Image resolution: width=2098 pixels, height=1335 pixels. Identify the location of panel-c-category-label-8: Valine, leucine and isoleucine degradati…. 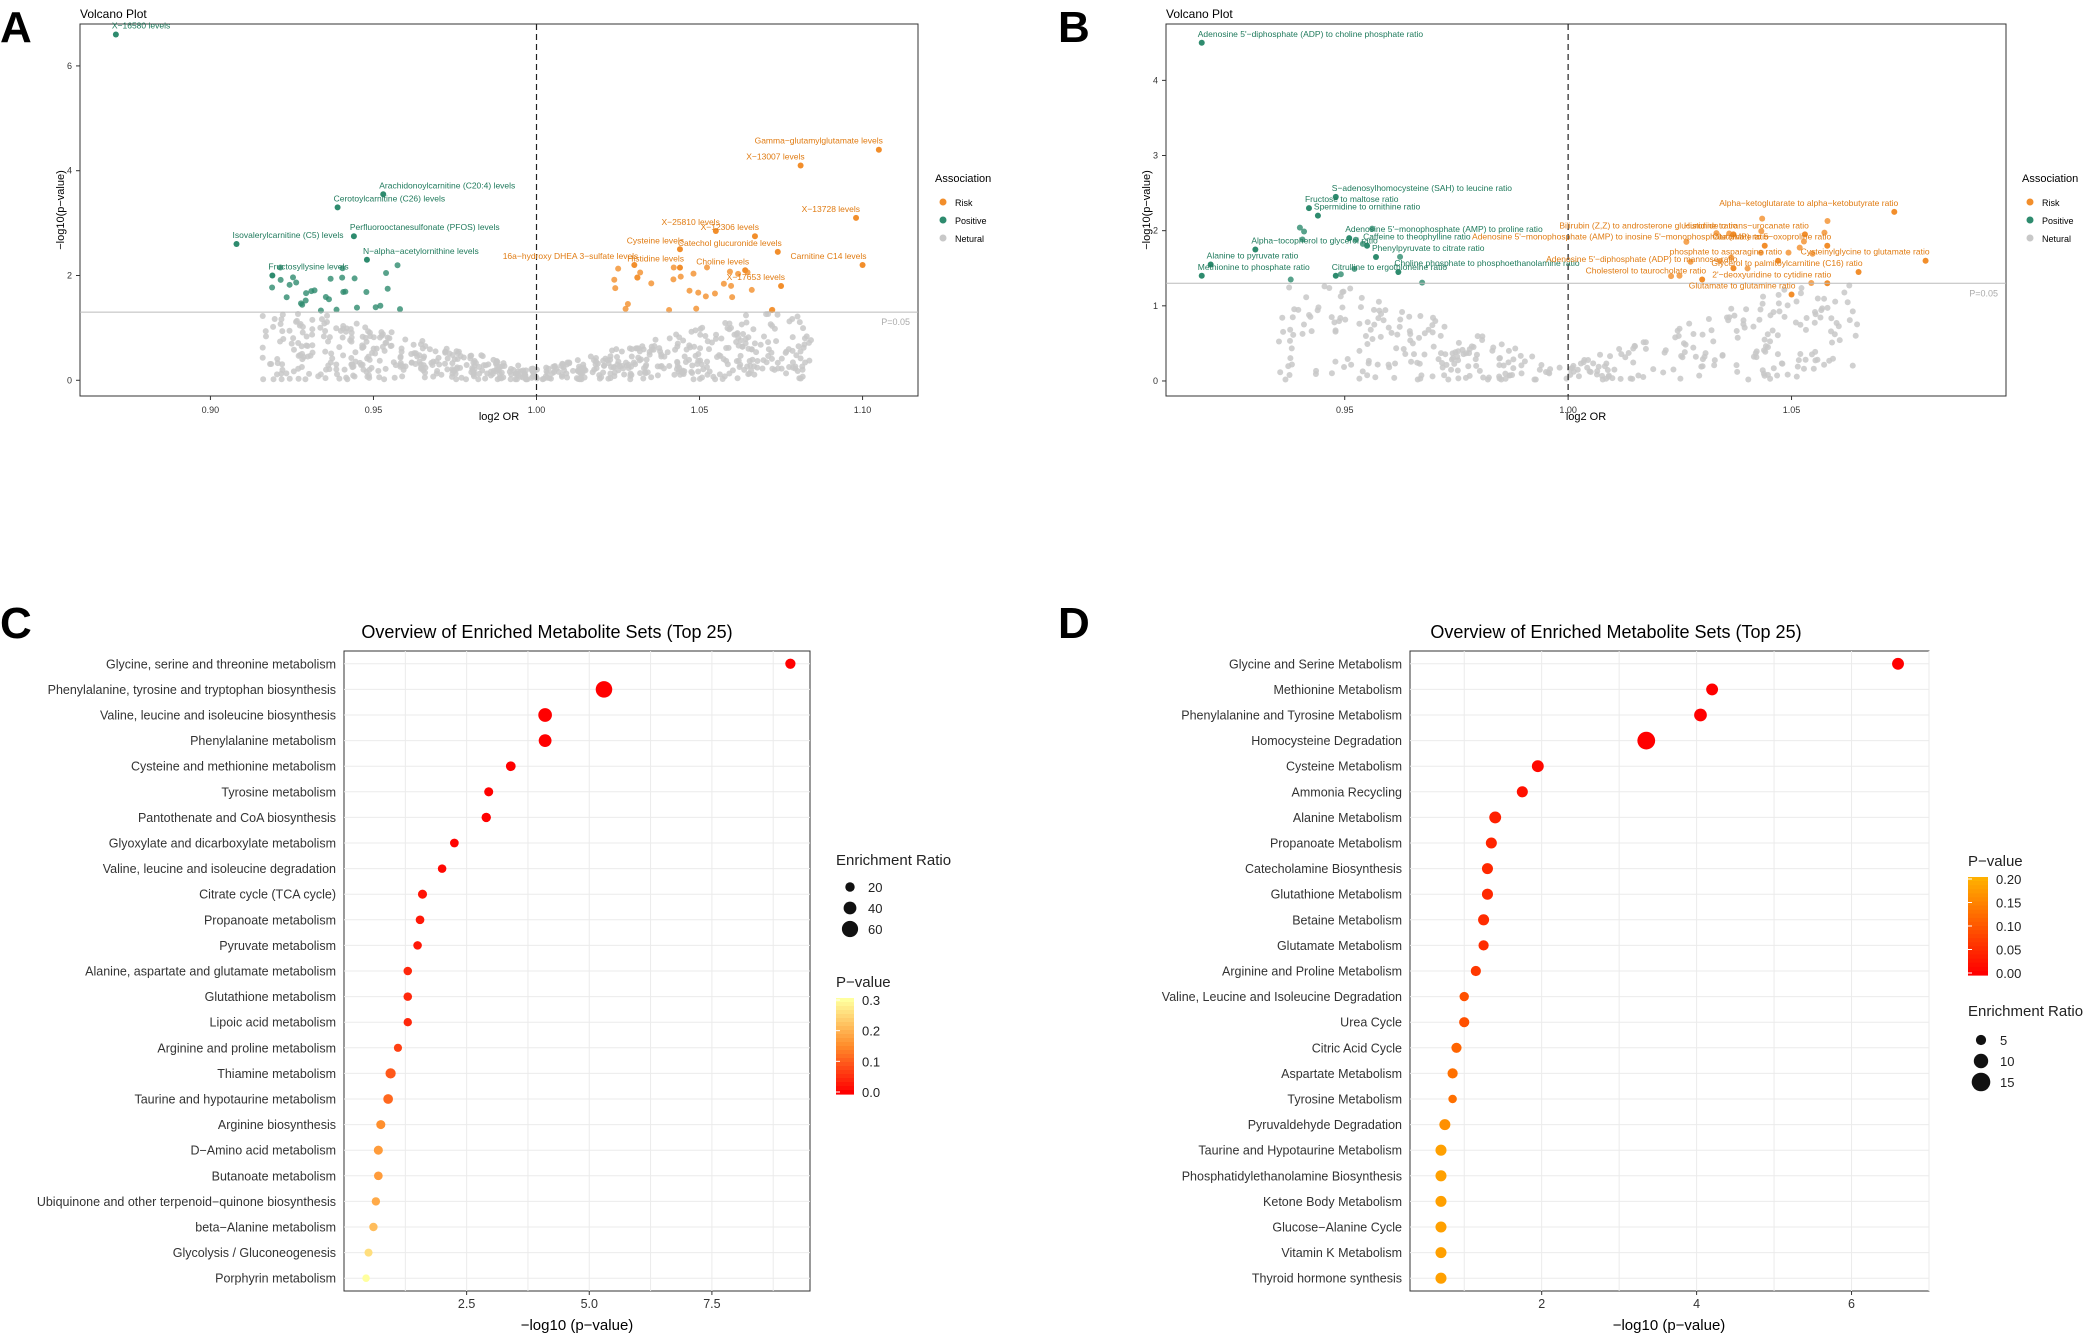
(219, 869).